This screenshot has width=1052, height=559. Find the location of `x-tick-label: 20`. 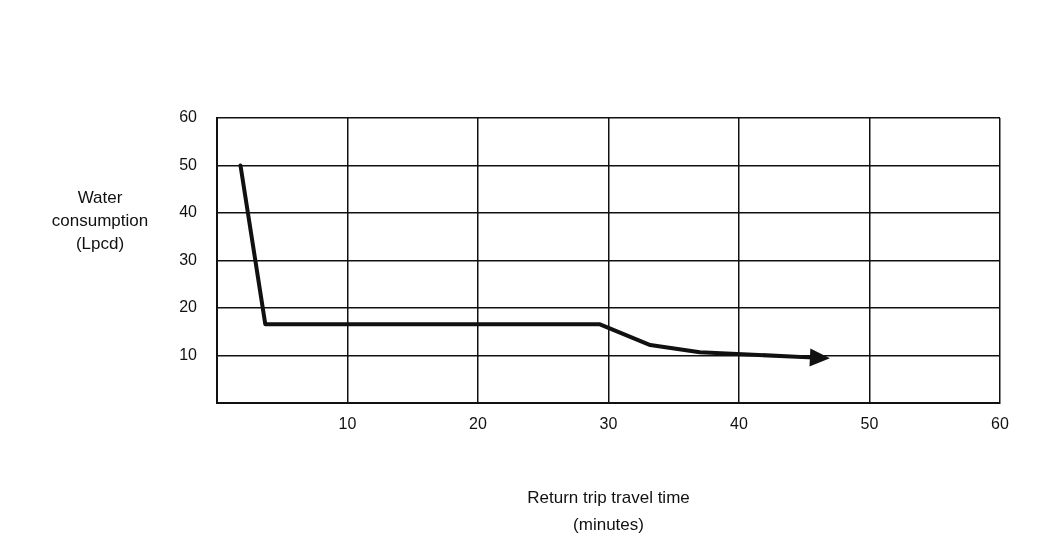

x-tick-label: 20 is located at coordinates (478, 424).